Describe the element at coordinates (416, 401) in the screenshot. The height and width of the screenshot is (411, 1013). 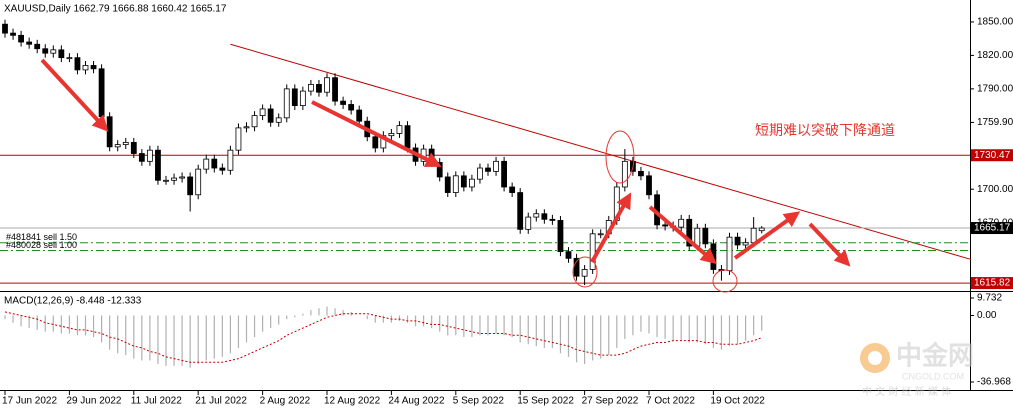
I see `x-tick-label: 24 Aug 2022` at that location.